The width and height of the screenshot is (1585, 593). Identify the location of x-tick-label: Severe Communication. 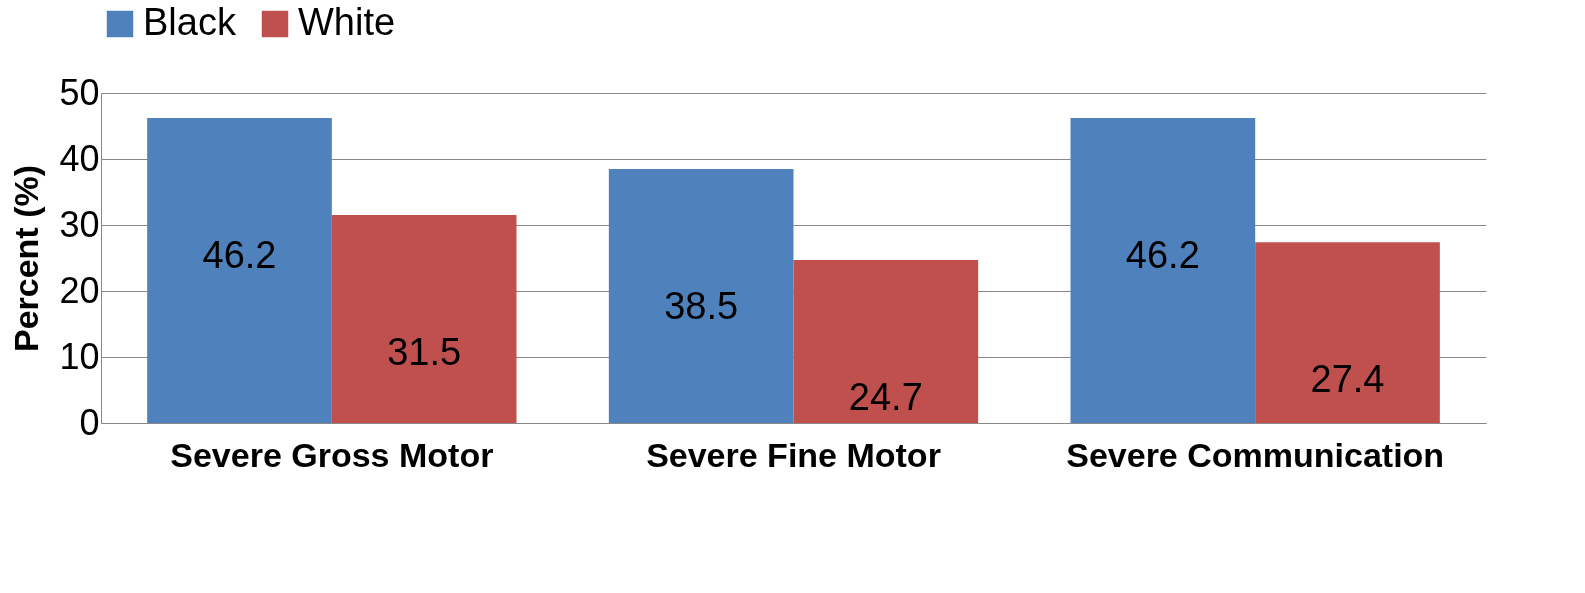
(1255, 454).